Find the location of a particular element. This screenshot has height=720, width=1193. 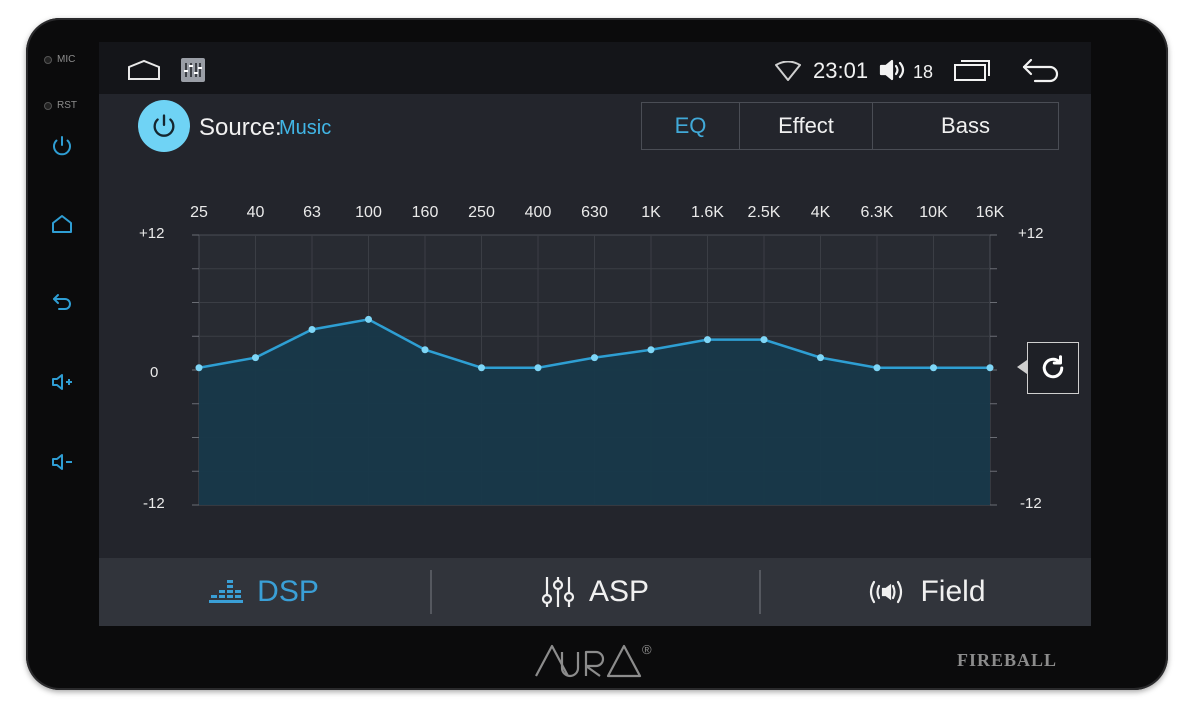

frequency-label: 2.5K is located at coordinates (764, 212).